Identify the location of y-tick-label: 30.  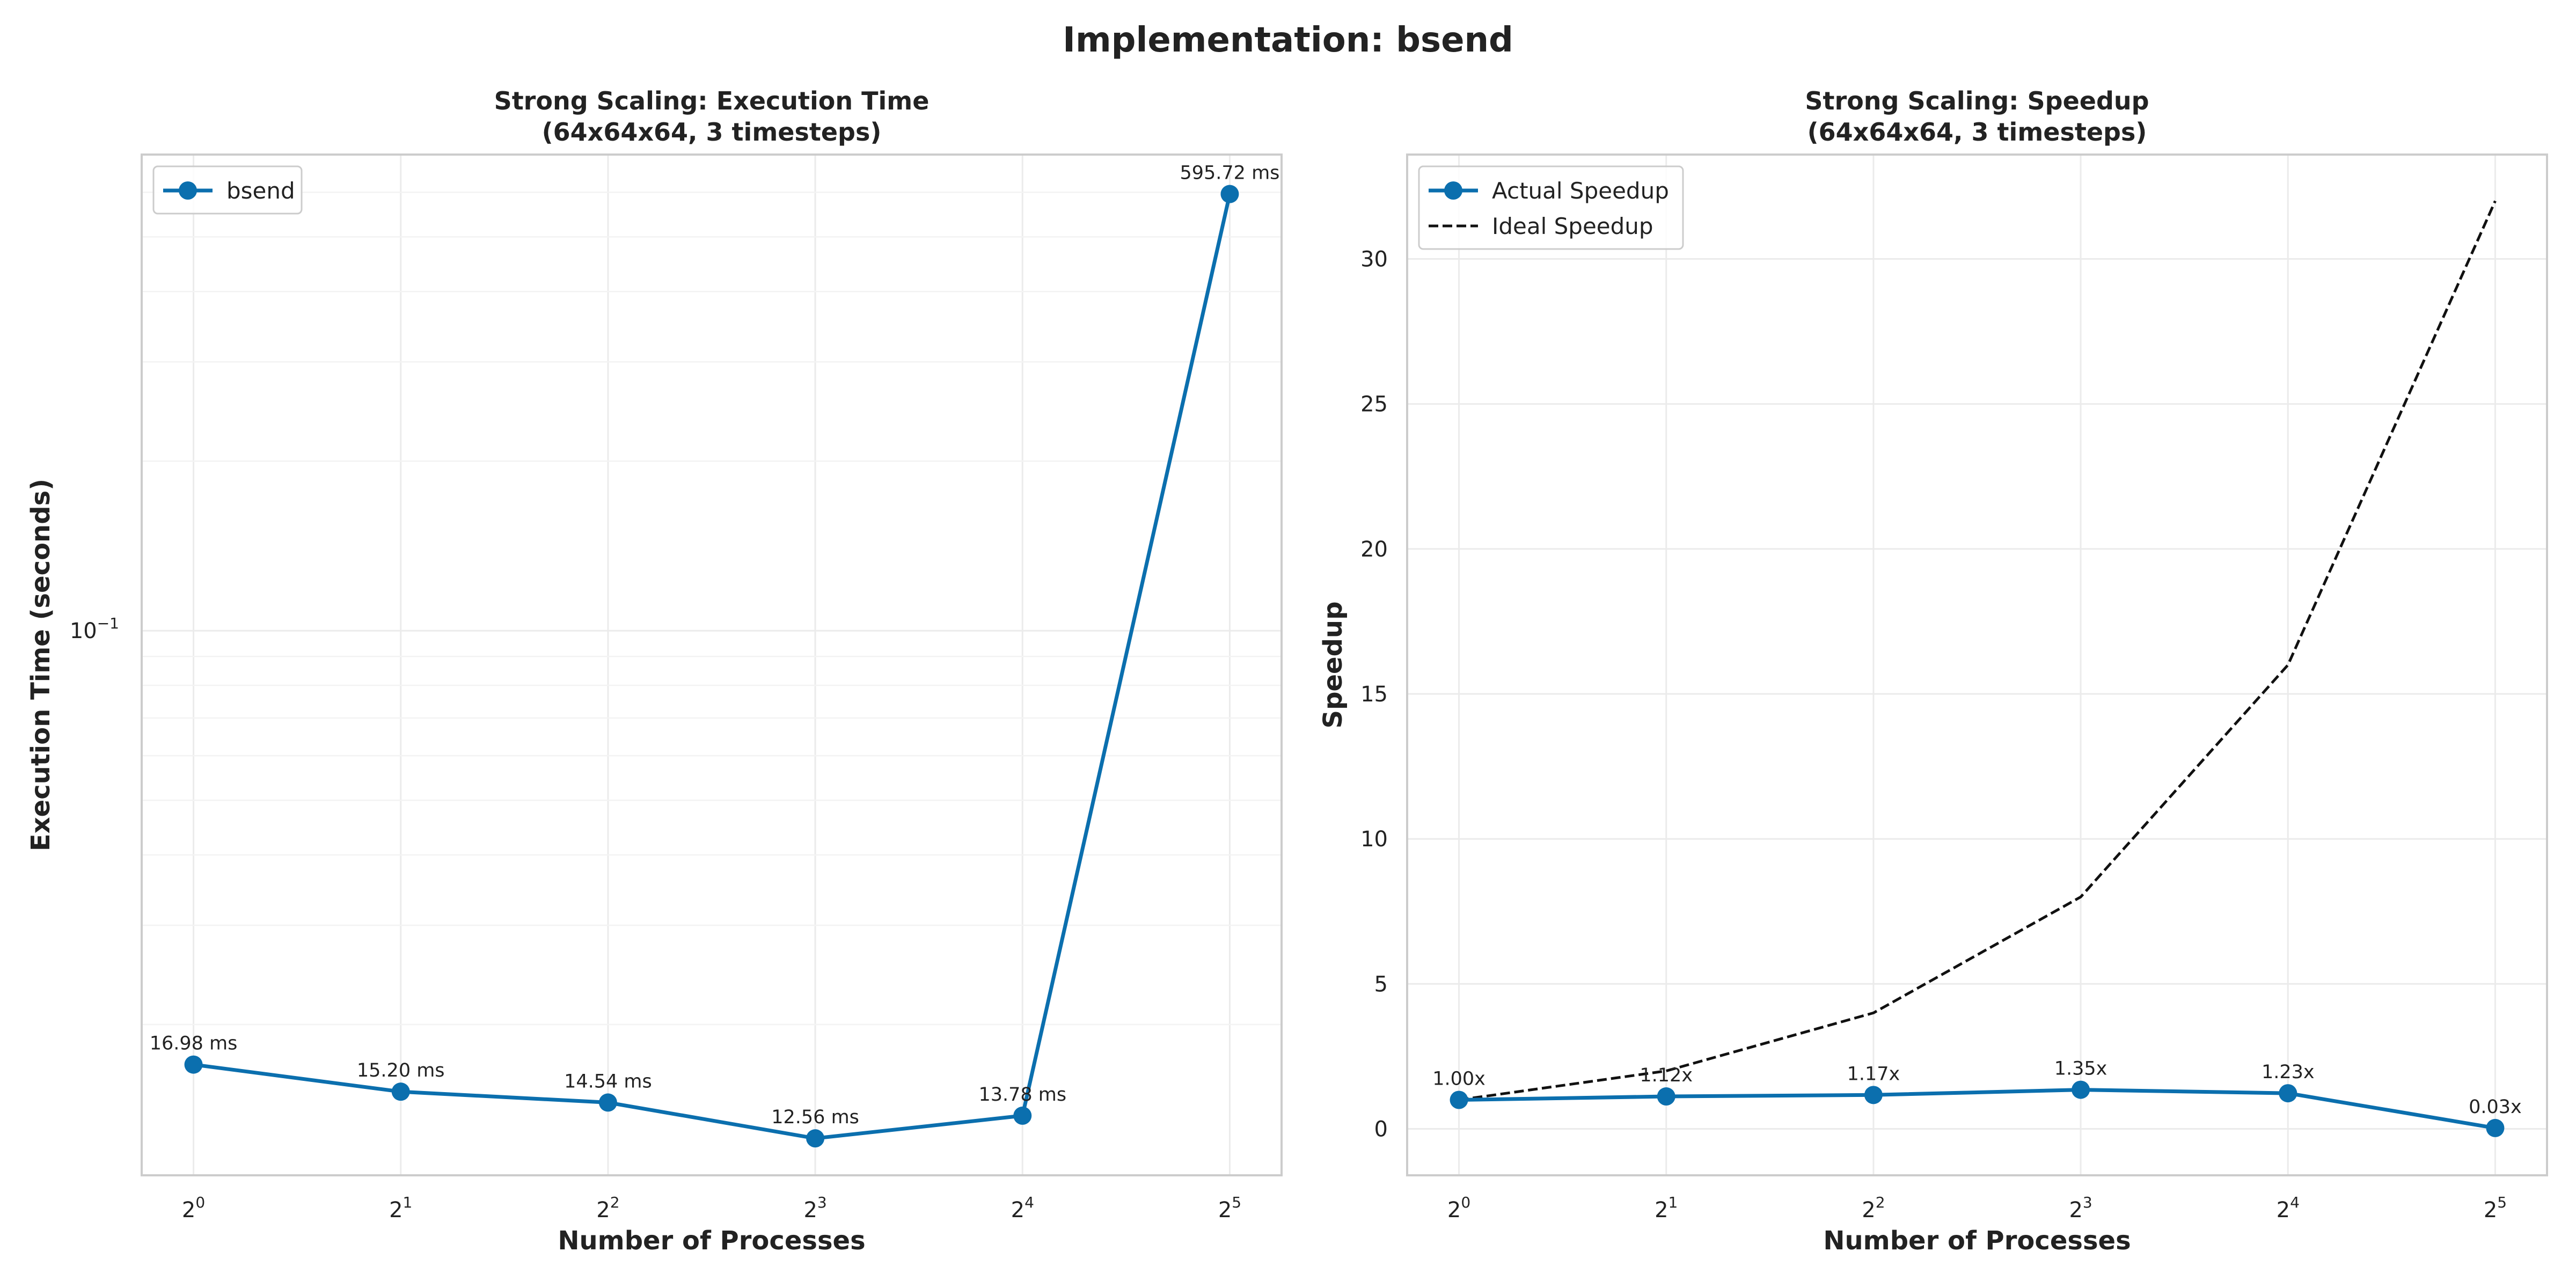
(1374, 259).